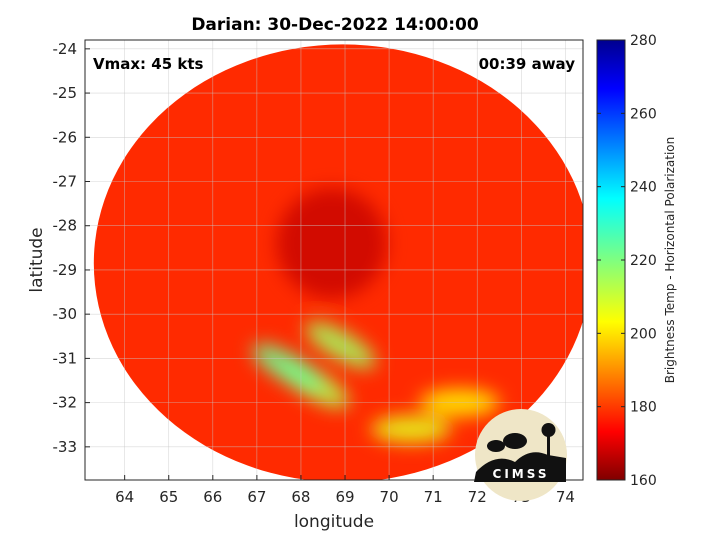 The image size is (720, 540). What do you see at coordinates (643, 41) in the screenshot?
I see `colorbar-tick-label: 280` at bounding box center [643, 41].